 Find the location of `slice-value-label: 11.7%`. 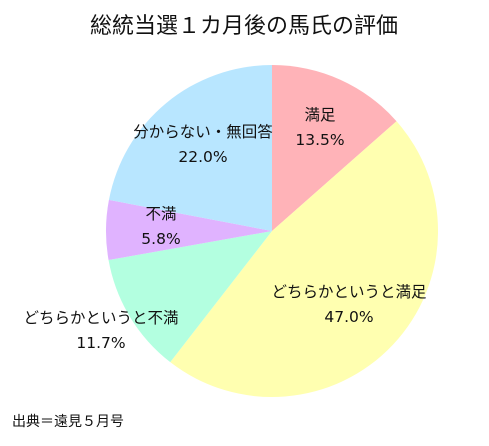

slice-value-label: 11.7% is located at coordinates (100, 343).